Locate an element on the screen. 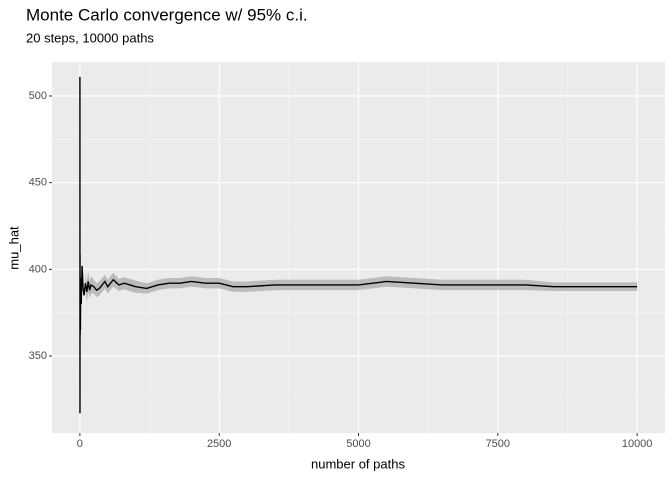 This screenshot has width=672, height=480. y-tick-label: 400 is located at coordinates (38, 269).